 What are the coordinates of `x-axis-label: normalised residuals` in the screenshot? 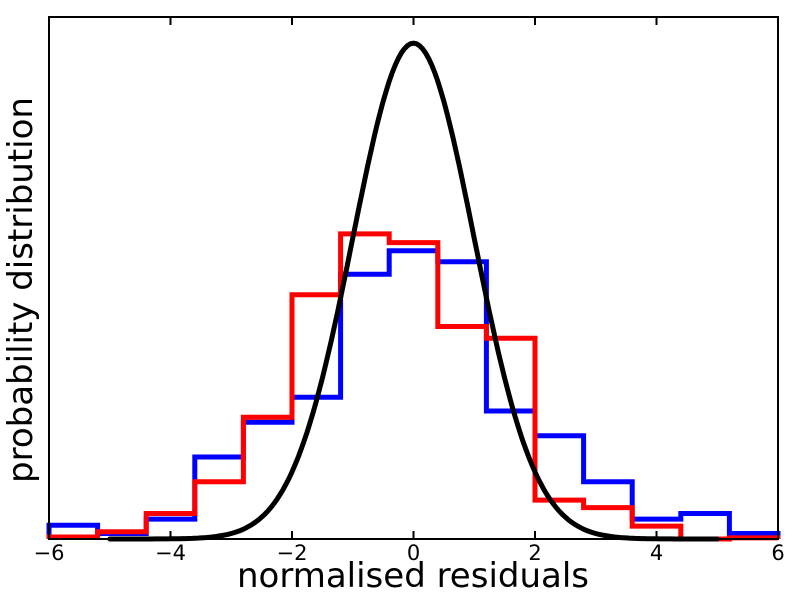 It's located at (413, 576).